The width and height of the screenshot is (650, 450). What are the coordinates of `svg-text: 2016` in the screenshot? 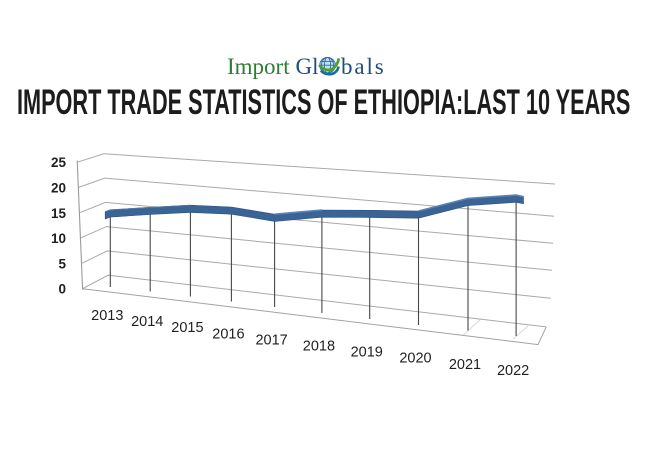 It's located at (228, 334).